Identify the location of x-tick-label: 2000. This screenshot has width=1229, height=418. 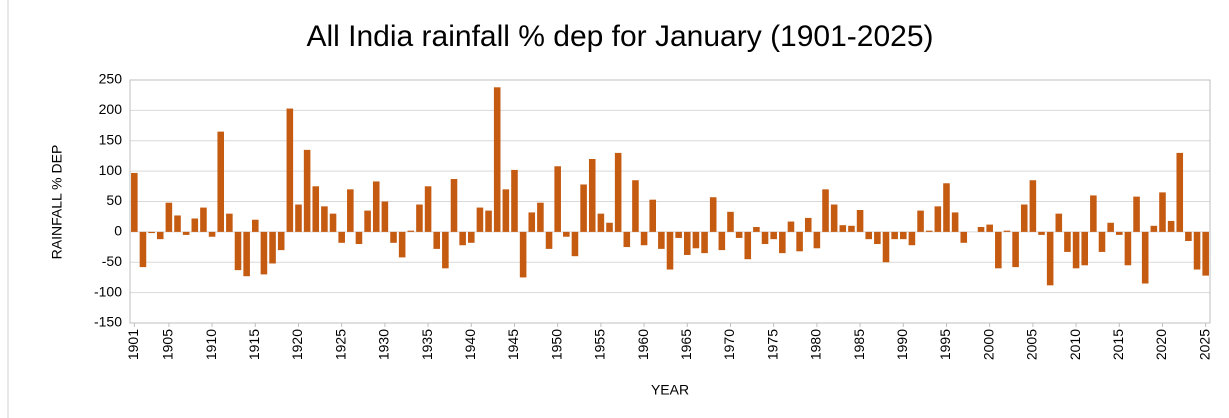
(988, 344).